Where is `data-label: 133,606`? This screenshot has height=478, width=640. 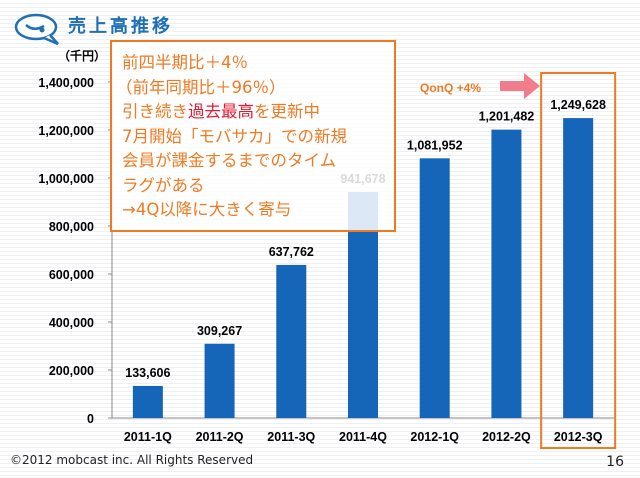
data-label: 133,606 is located at coordinates (147, 373).